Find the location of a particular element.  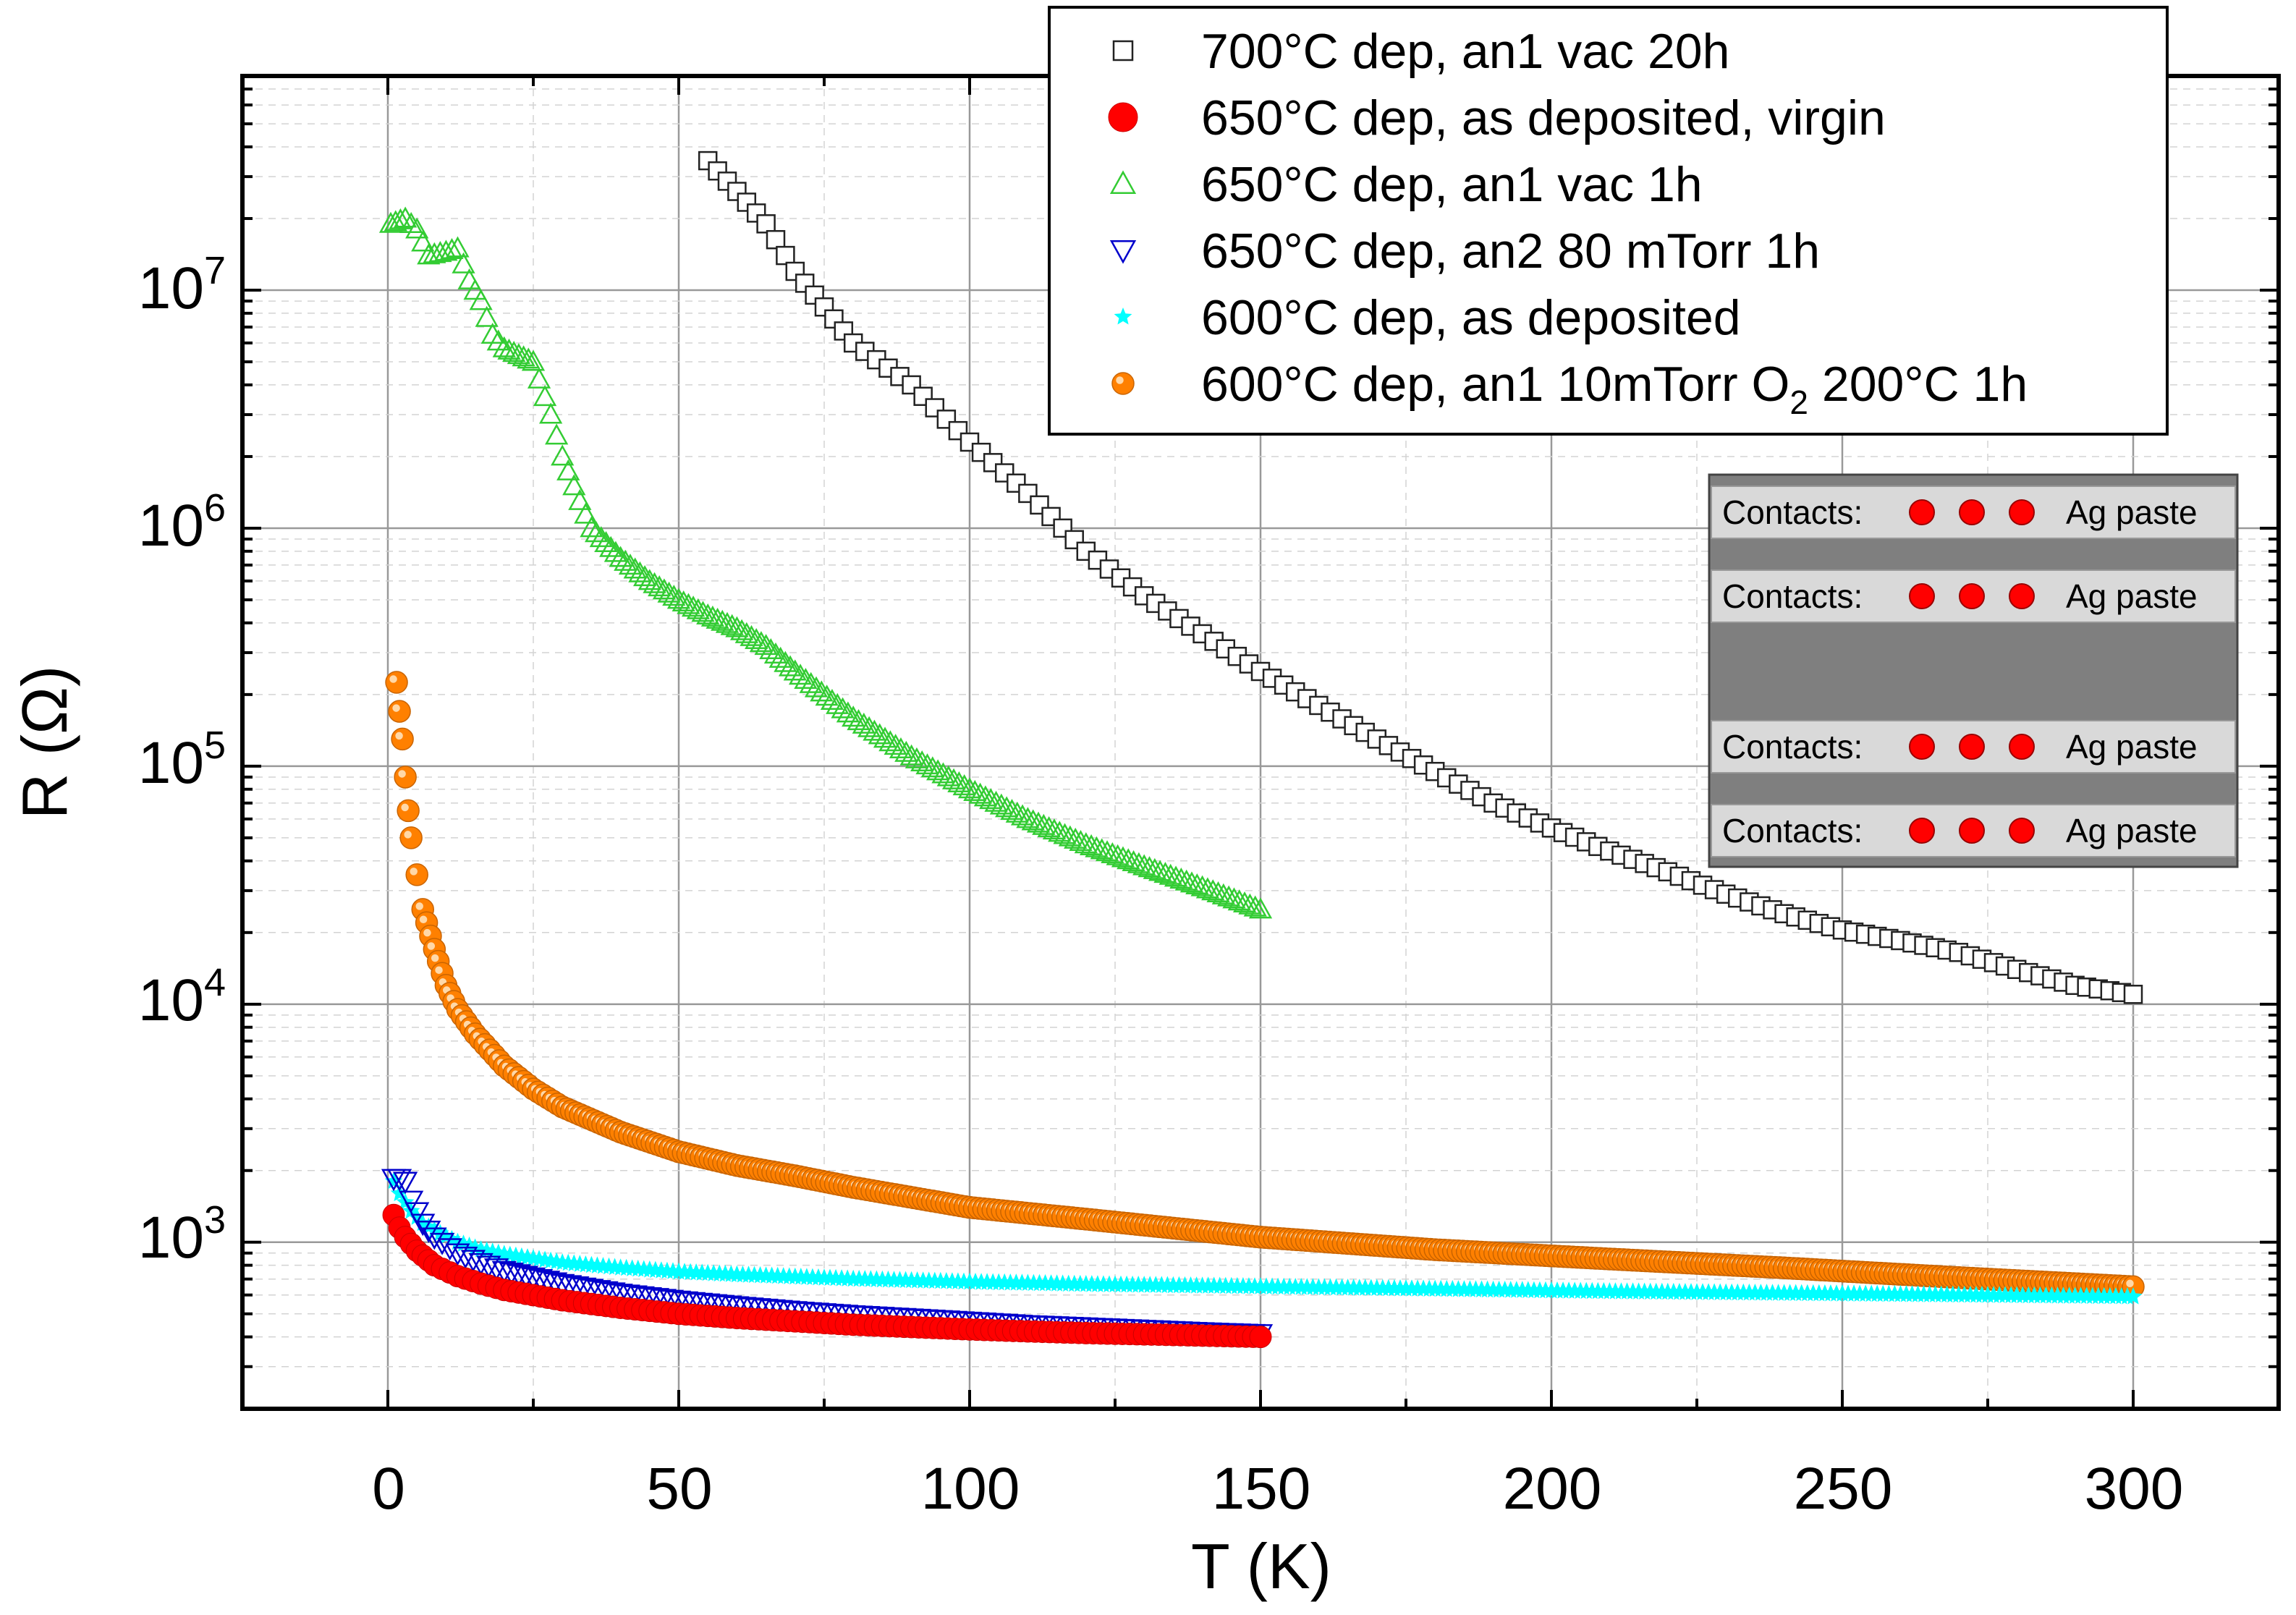

inset-substrate is located at coordinates (1974, 671).